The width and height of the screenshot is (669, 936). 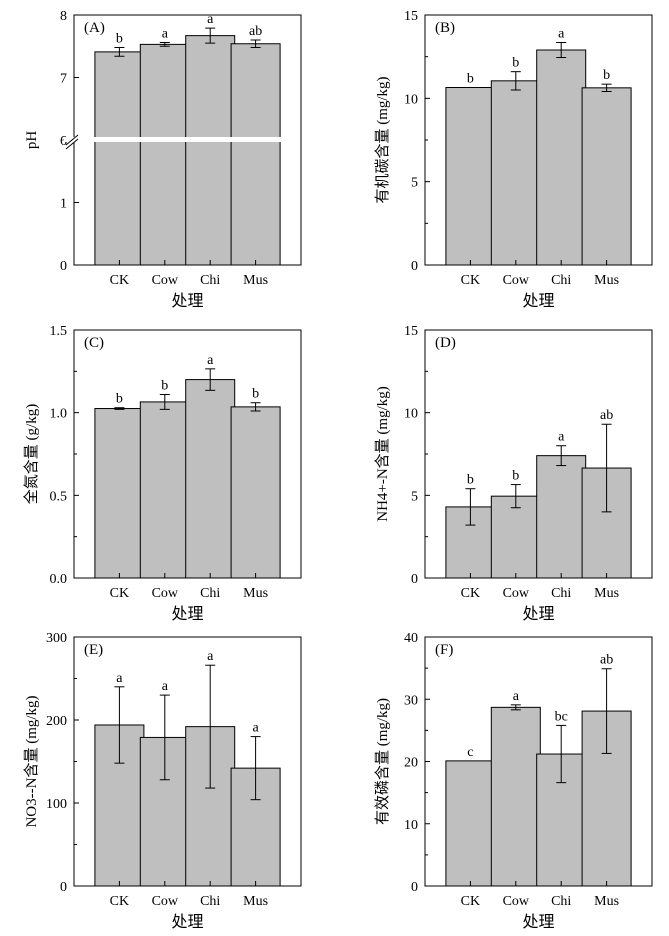 I want to click on y-axis-label: 有效磷含量 (mg/kg), so click(x=382, y=761).